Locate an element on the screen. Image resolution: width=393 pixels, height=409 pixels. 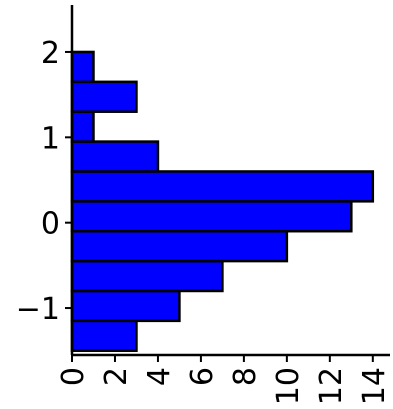
x-tick-label: 2 is located at coordinates (116, 376).